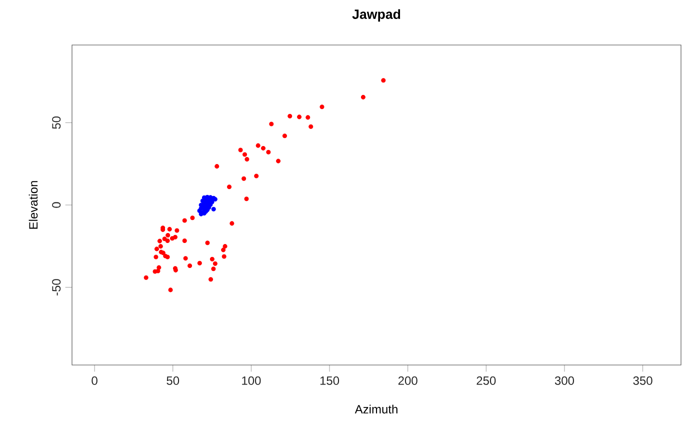  What do you see at coordinates (486, 380) in the screenshot?
I see `x-tick-label: 250` at bounding box center [486, 380].